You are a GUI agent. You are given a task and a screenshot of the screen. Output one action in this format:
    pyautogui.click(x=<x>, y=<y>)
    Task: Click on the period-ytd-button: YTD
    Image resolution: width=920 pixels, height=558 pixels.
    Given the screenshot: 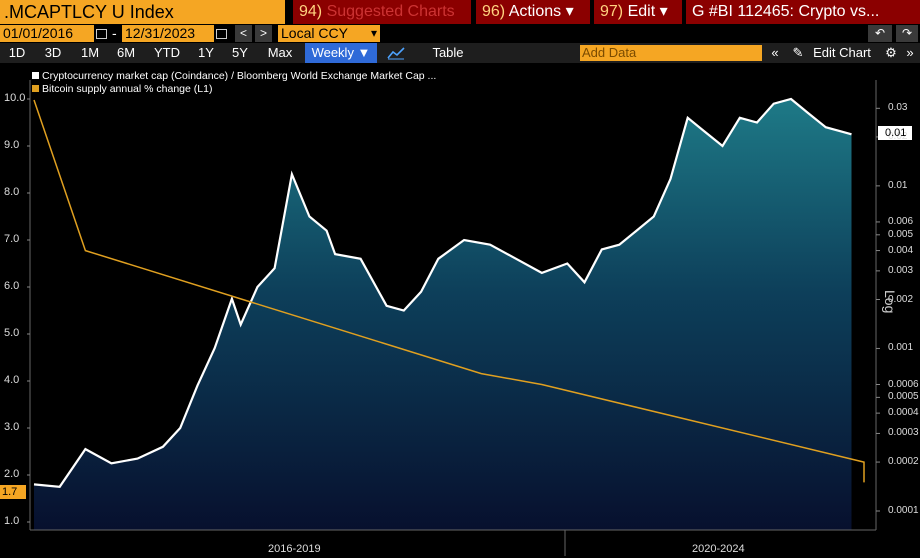 What is the action you would take?
    pyautogui.click(x=167, y=52)
    